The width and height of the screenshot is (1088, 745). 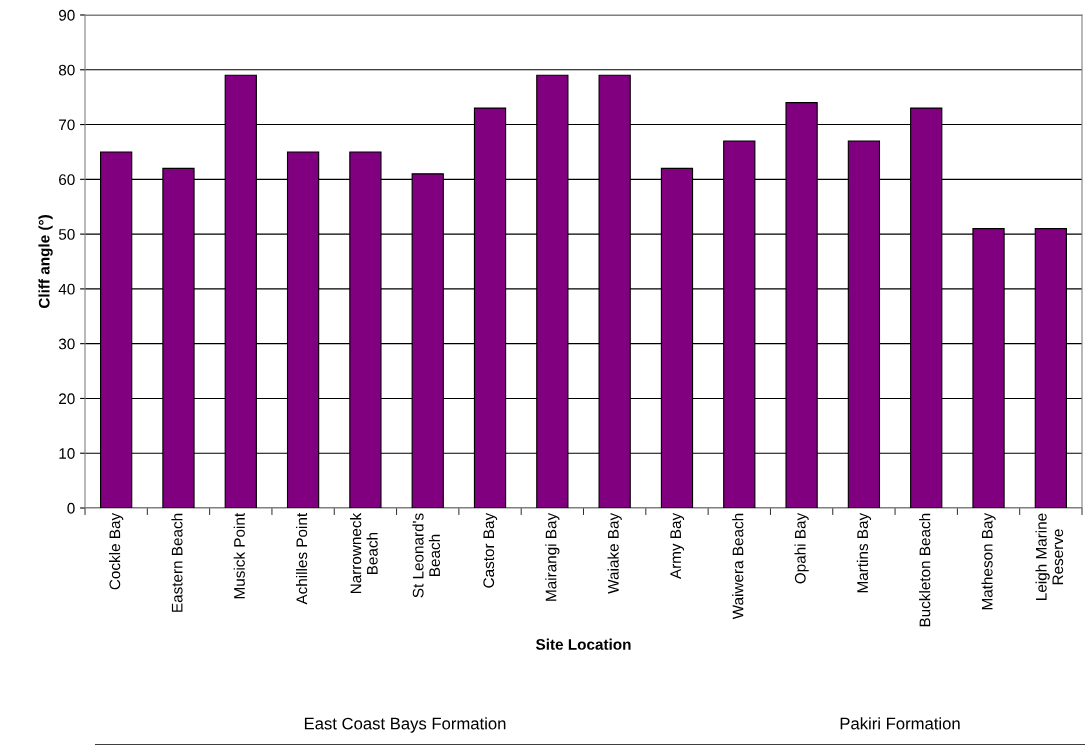 What do you see at coordinates (925, 570) in the screenshot?
I see `x-tick-label: Buckleton Beach` at bounding box center [925, 570].